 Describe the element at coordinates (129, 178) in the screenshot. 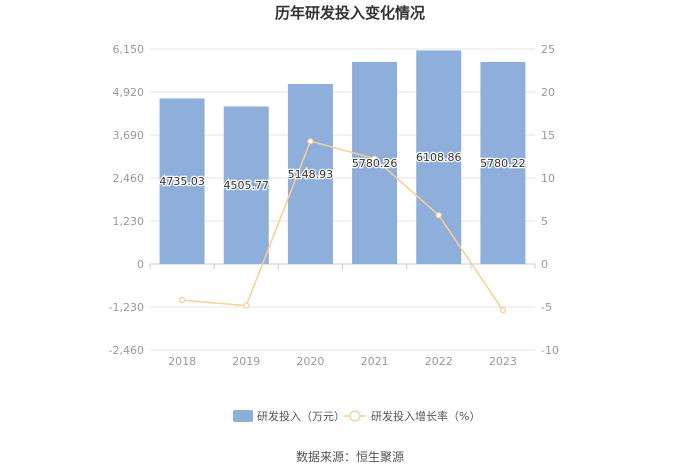

I see `y-left-tick-label: 2,460` at that location.